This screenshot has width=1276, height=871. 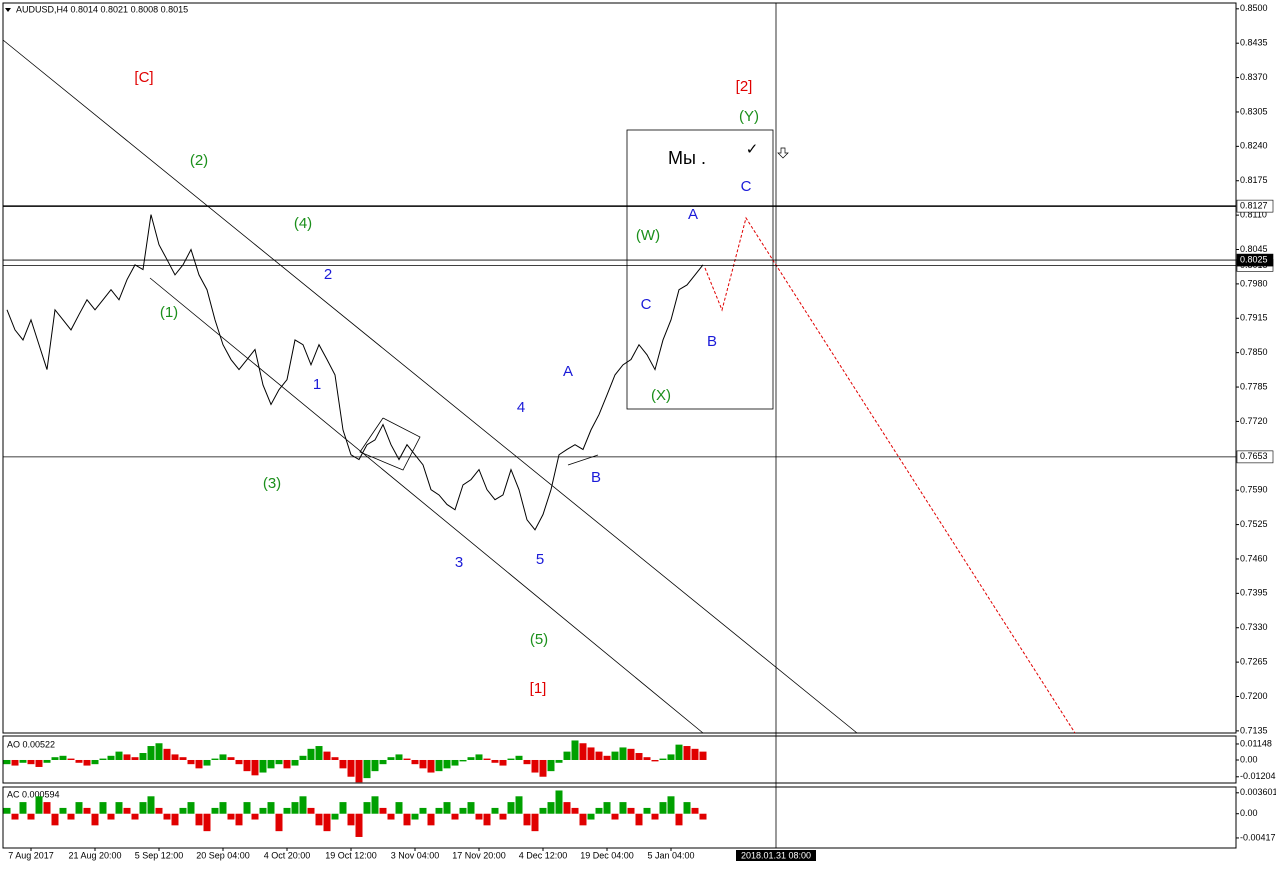 What do you see at coordinates (687, 158) in the screenshot?
I see `wave-label: Мы .` at bounding box center [687, 158].